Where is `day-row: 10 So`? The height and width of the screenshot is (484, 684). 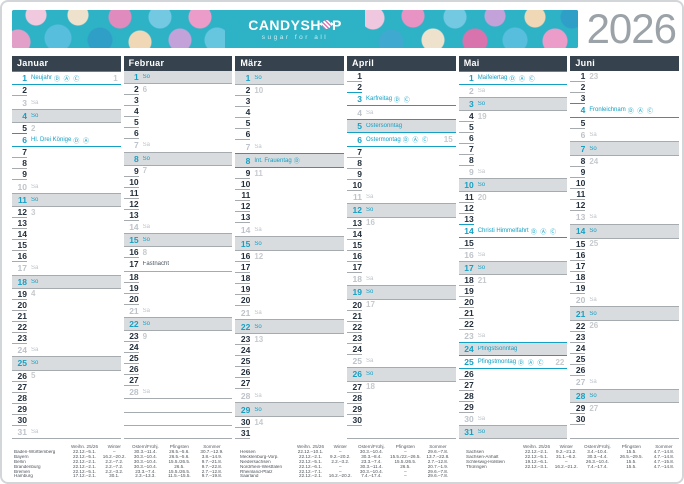 day-row: 10 So is located at coordinates (513, 185).